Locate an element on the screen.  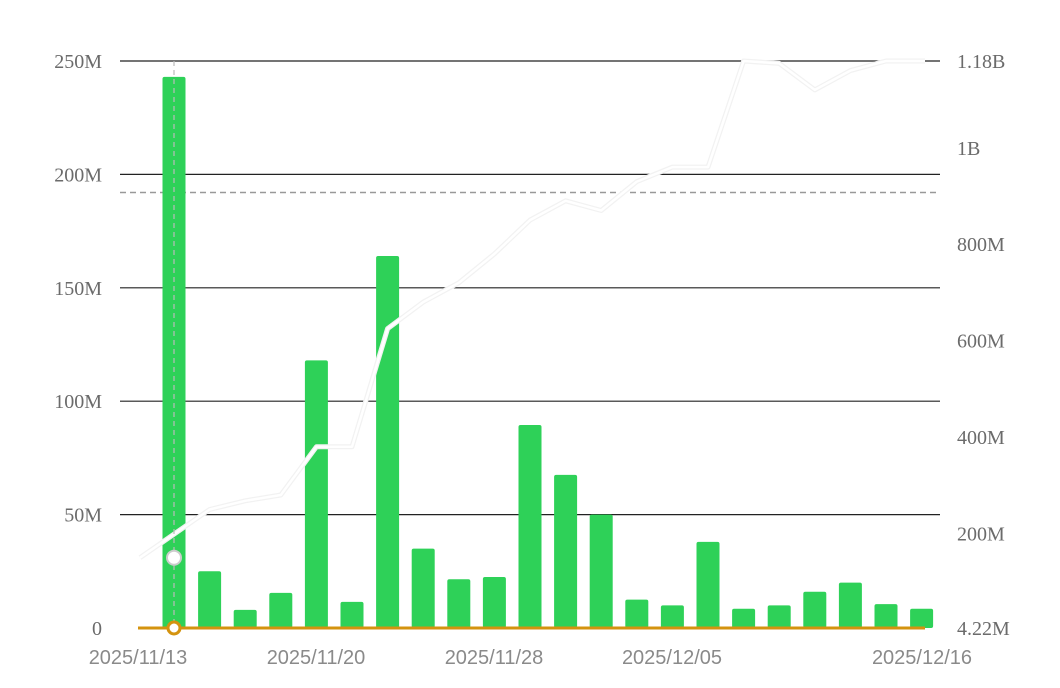
left-tick-label: 250M is located at coordinates (78, 62).